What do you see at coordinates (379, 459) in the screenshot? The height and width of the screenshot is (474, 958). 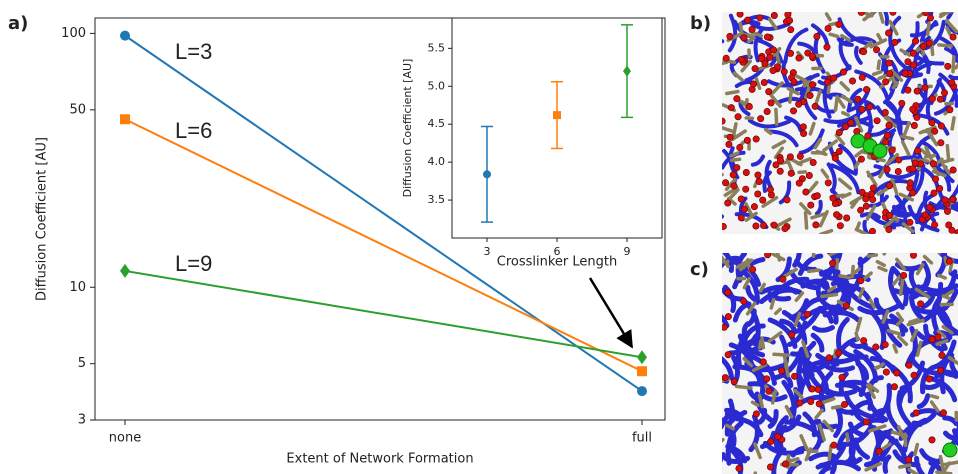 I see `x-axis-label: Extent of Network Formation` at bounding box center [379, 459].